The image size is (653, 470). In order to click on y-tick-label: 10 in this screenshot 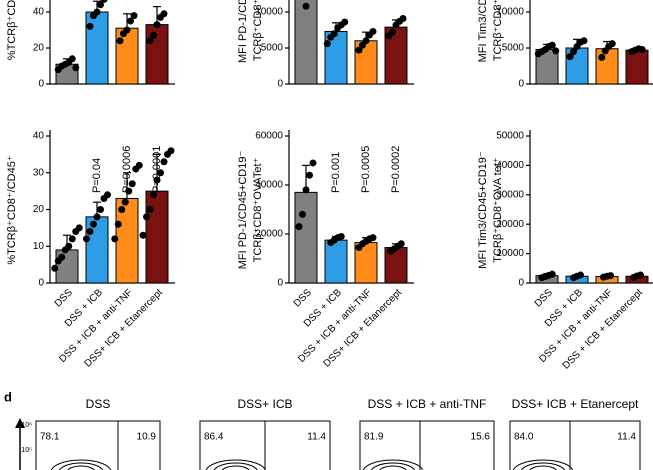, I will do `click(39, 246)`.